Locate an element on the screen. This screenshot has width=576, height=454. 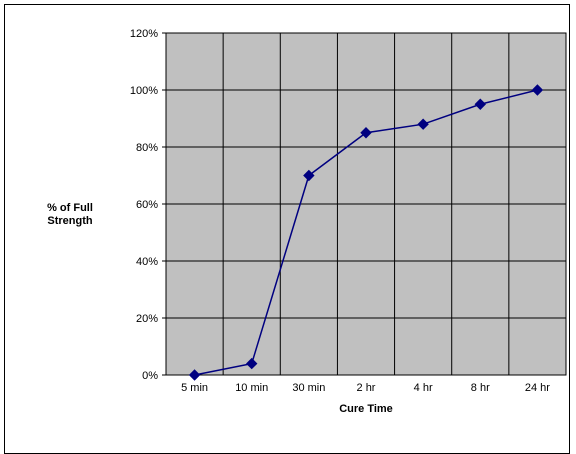
y-tick-labels: 0% 20% 40% 60% 80% 100% 120% is located at coordinates (144, 205).